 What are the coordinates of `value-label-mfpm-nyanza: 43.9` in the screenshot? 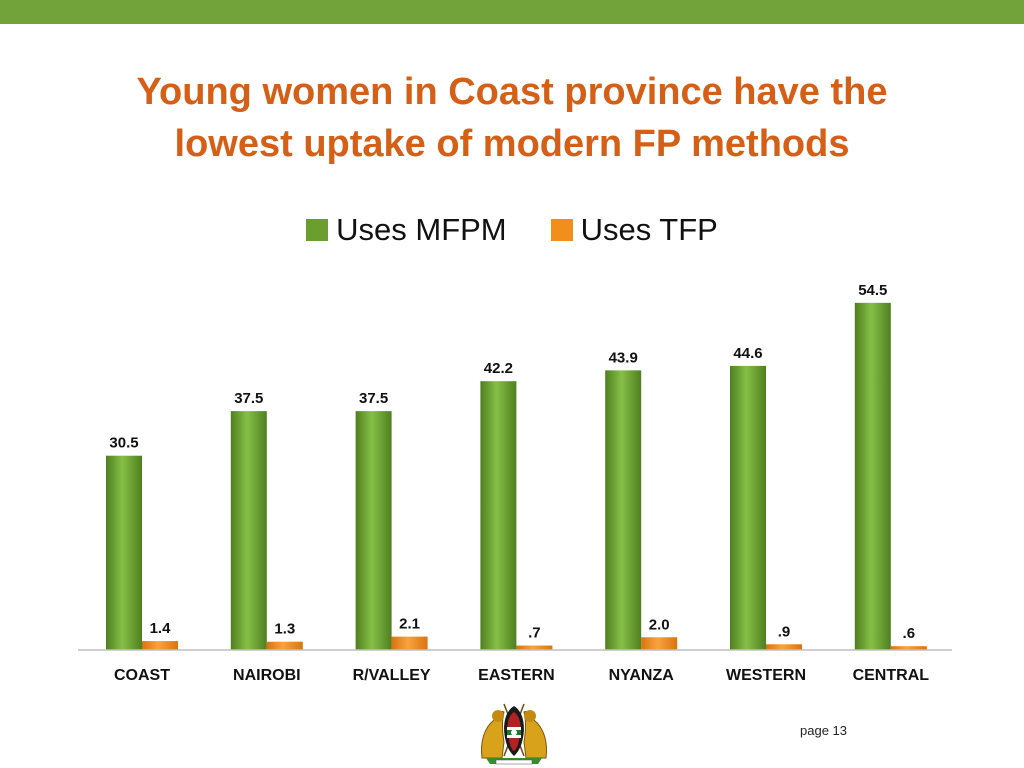 It's located at (623, 357).